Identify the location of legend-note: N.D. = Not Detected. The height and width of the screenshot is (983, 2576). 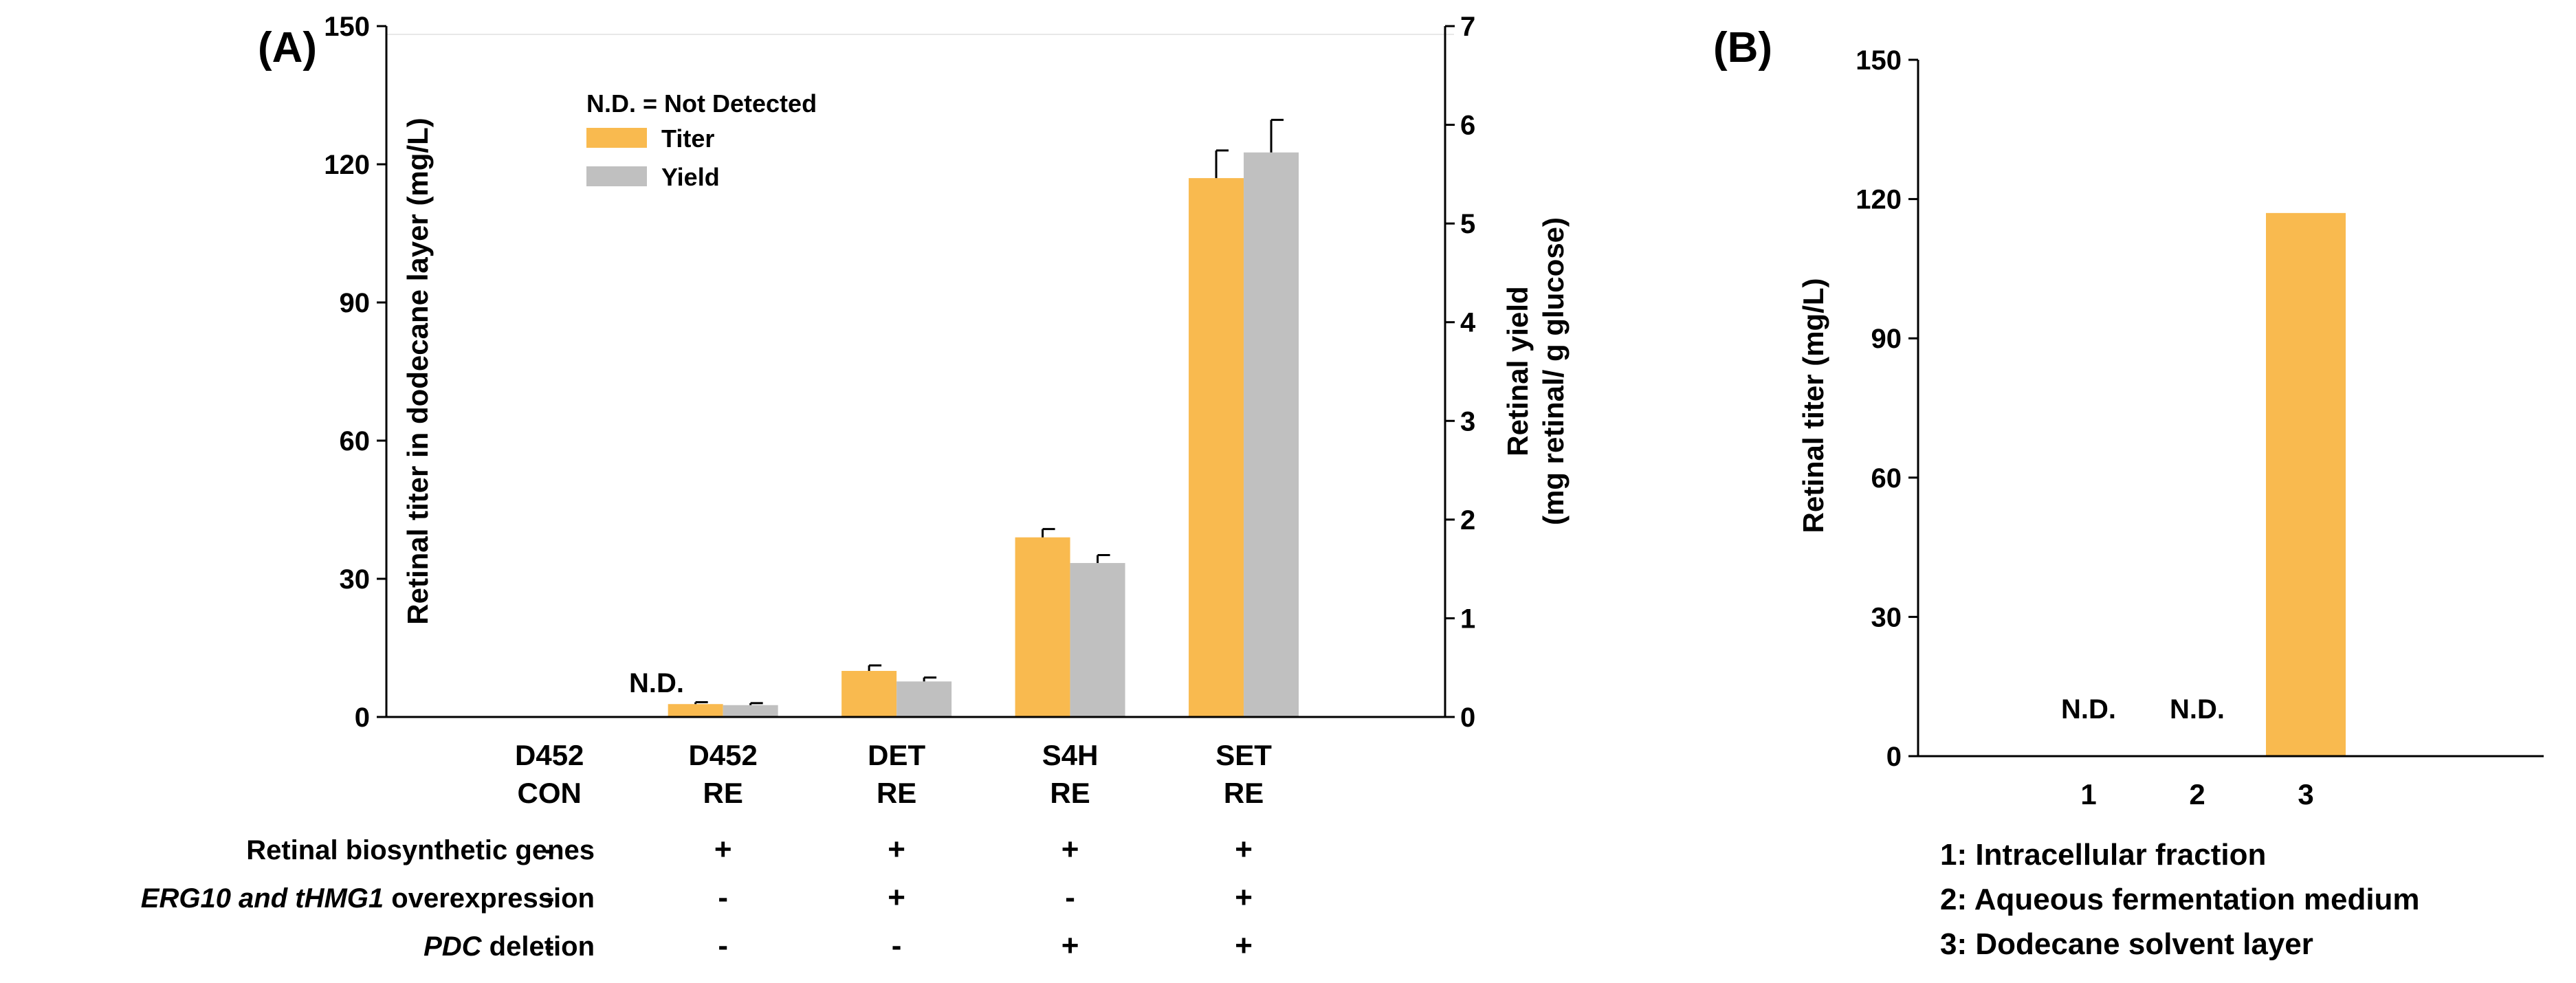
(701, 103).